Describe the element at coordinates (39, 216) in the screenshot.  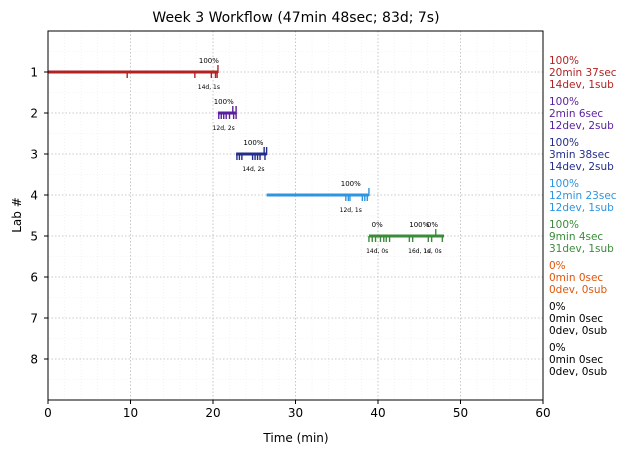
I see `y-axis: 1 2 3 4 5 6 7 8` at that location.